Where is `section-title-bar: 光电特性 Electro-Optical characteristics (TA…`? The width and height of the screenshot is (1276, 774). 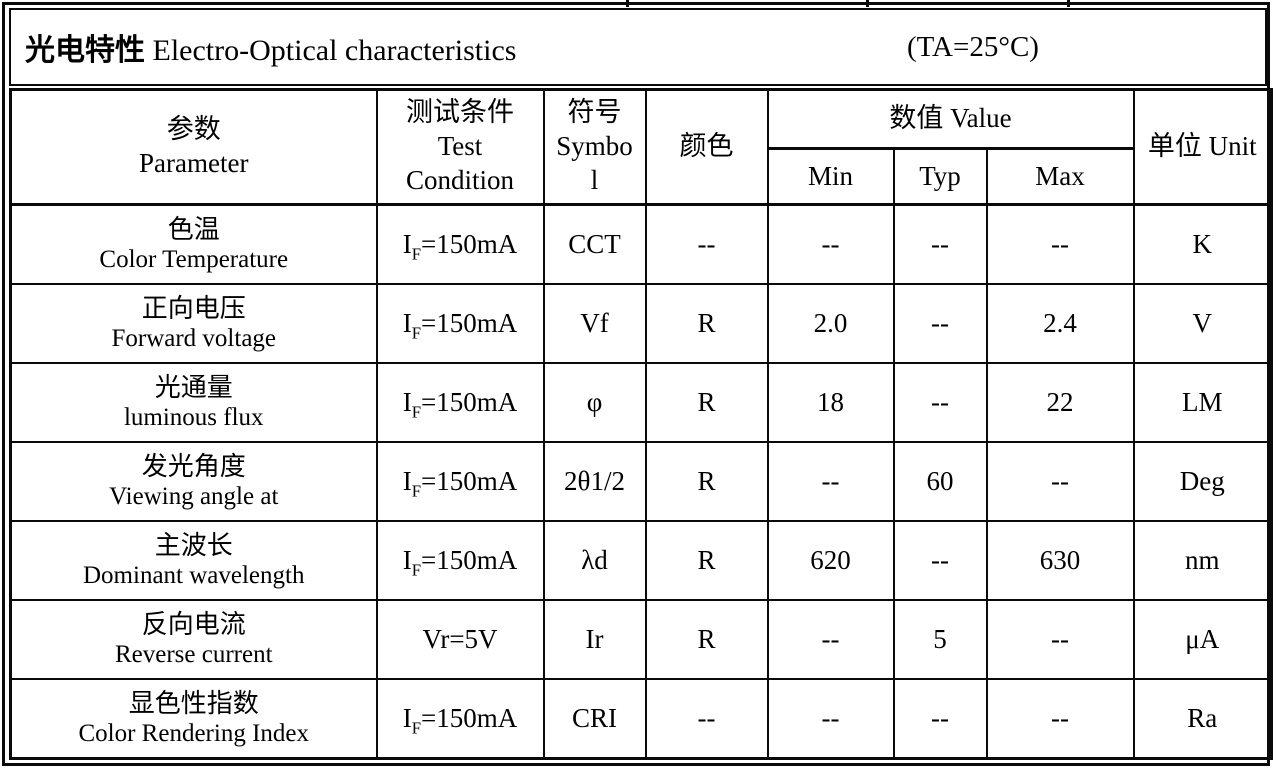 section-title-bar: 光电特性 Electro-Optical characteristics (TA… is located at coordinates (638, 47).